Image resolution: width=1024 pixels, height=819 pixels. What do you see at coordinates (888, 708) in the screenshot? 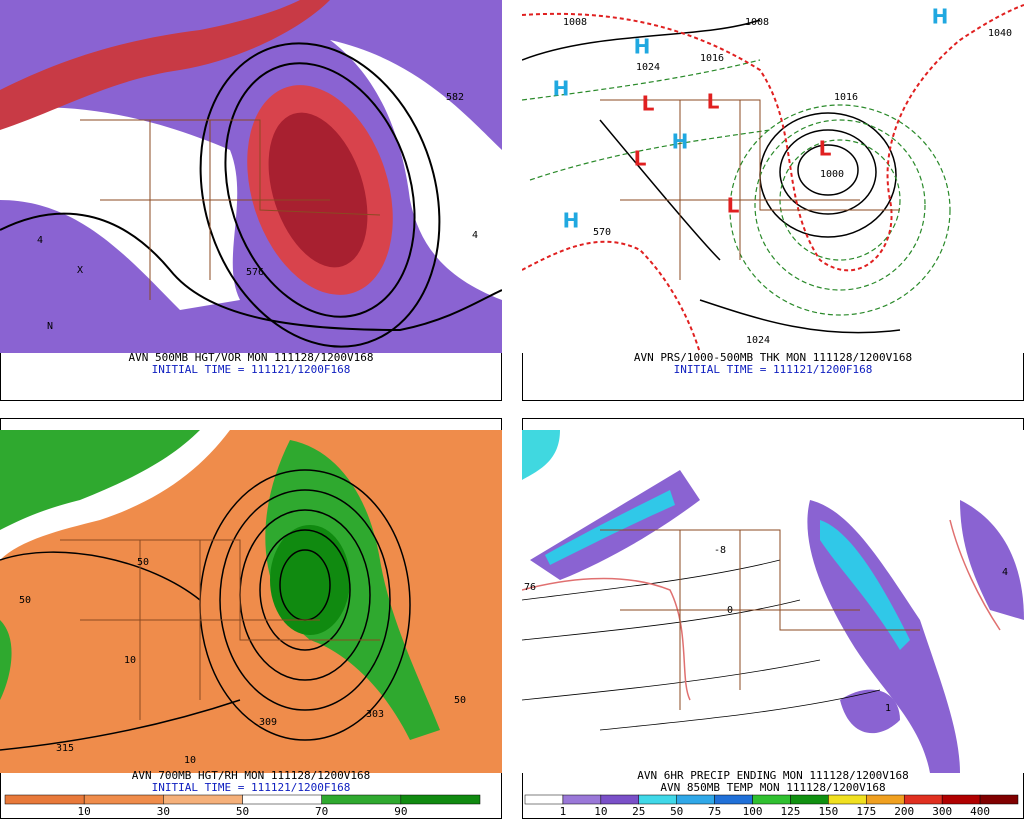
I see `contour-label: 1` at bounding box center [888, 708].